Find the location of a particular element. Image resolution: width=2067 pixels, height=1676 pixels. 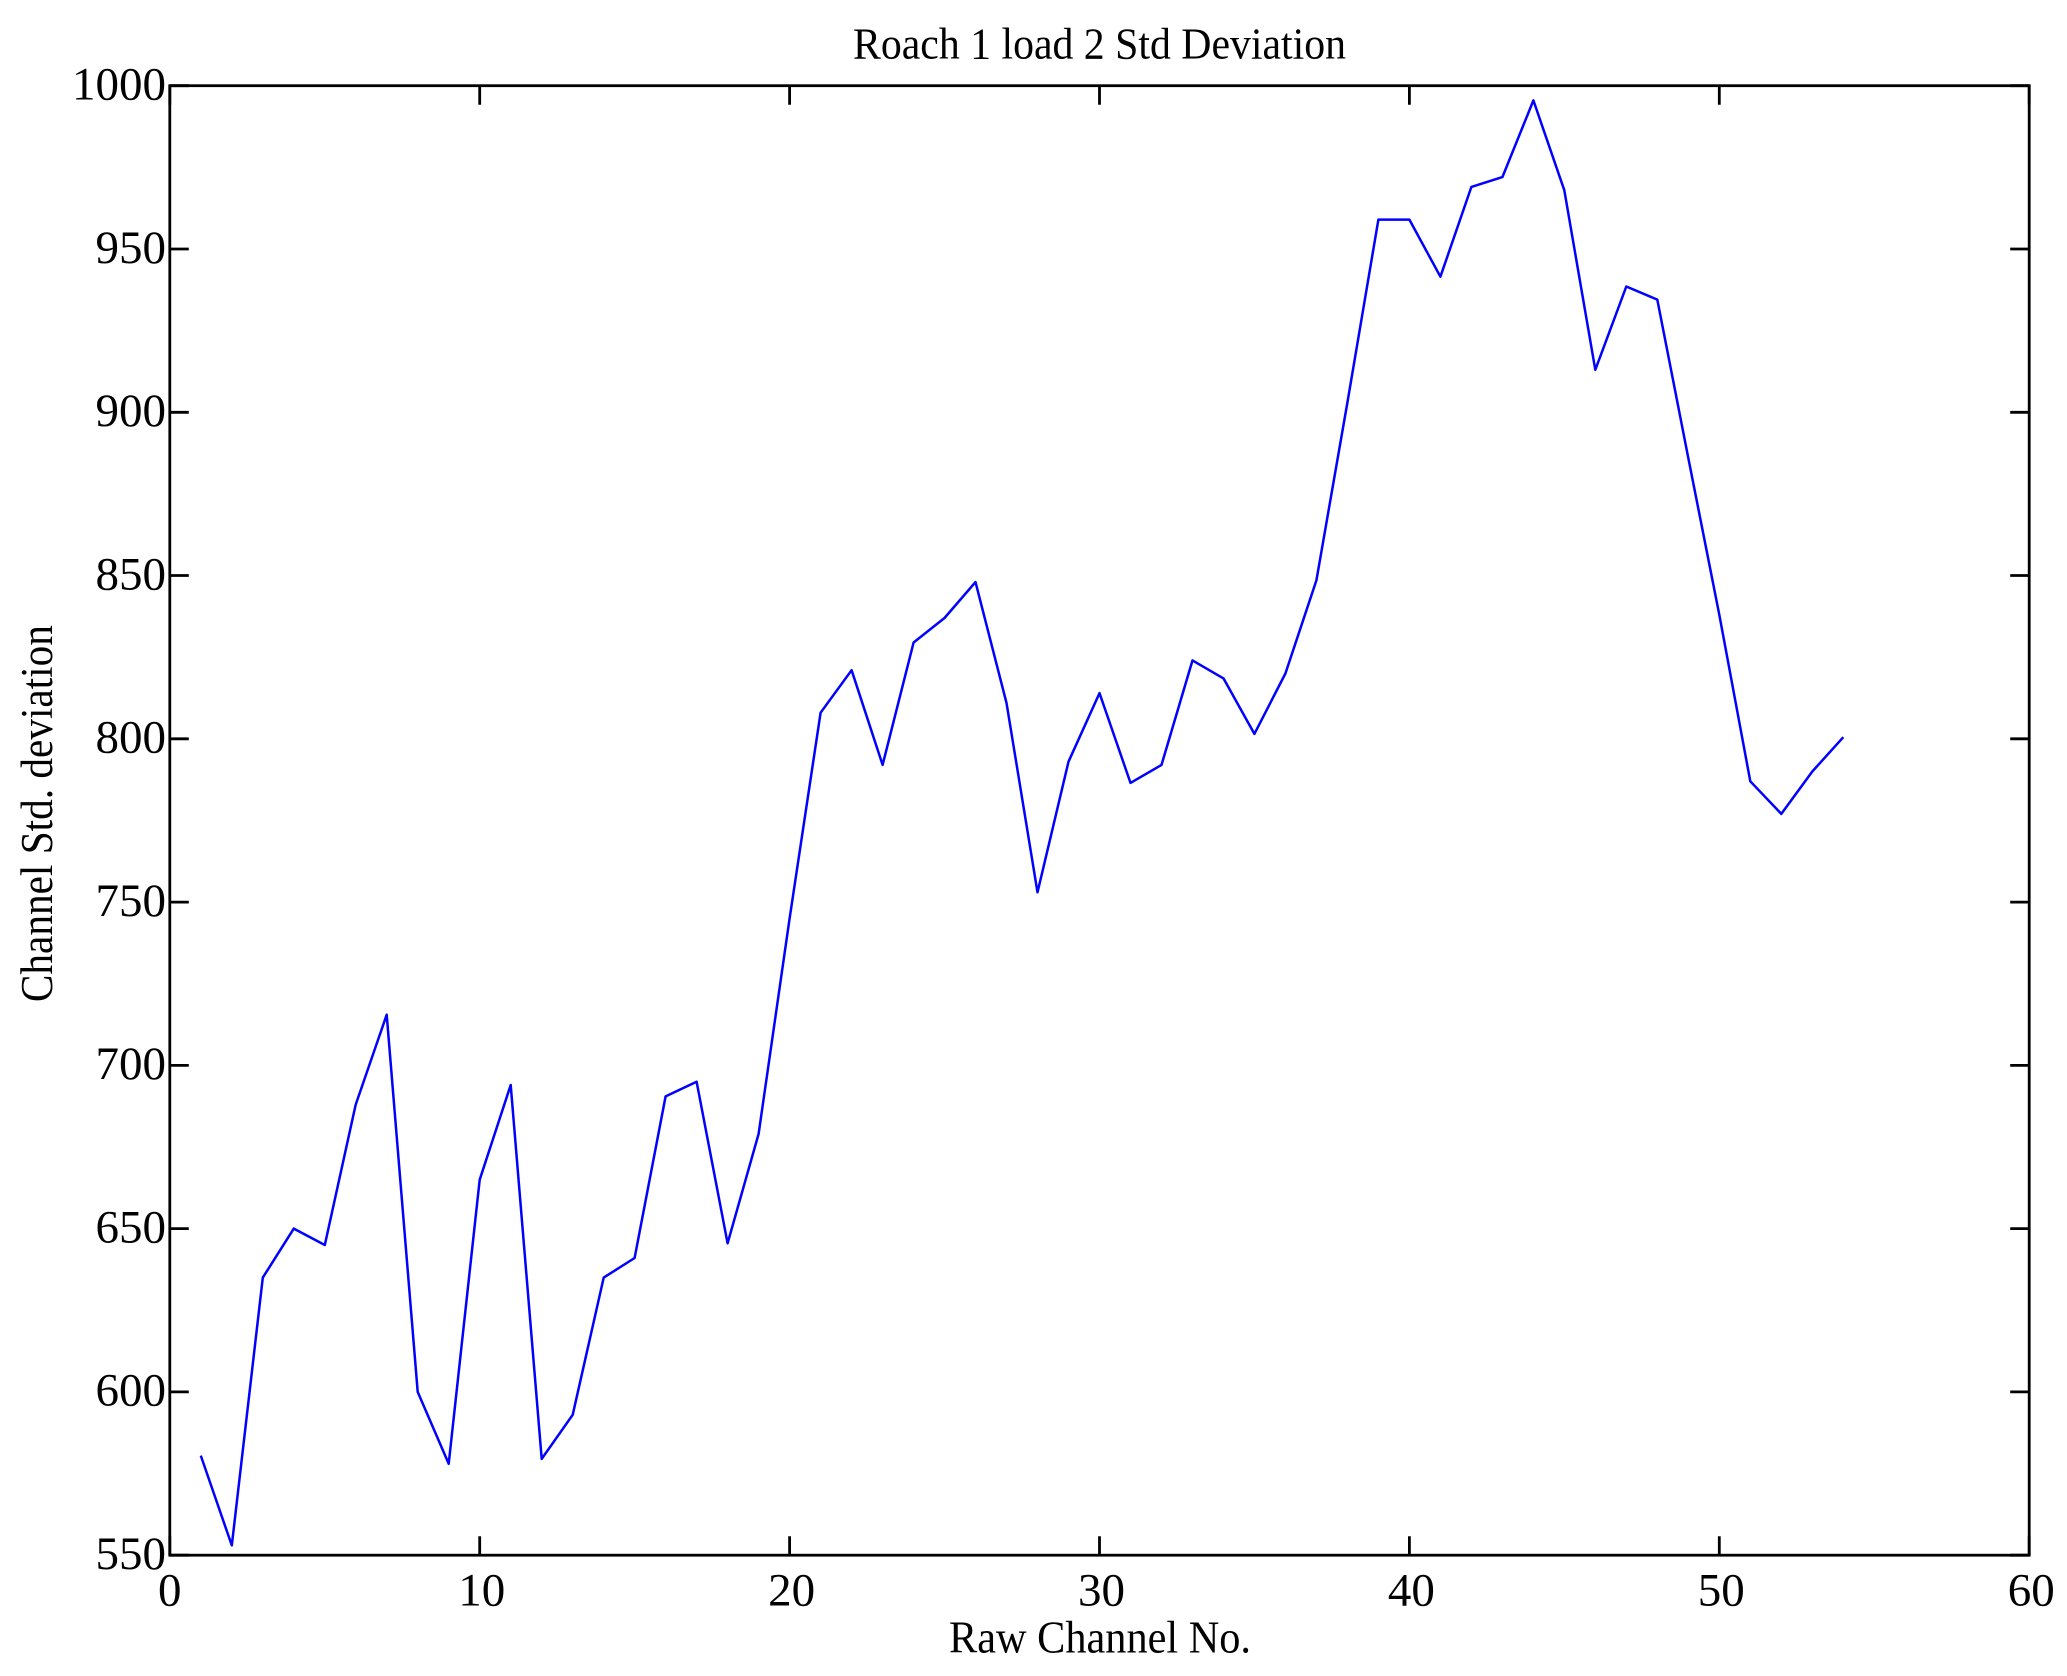

svg-text: 0 is located at coordinates (170, 1591).